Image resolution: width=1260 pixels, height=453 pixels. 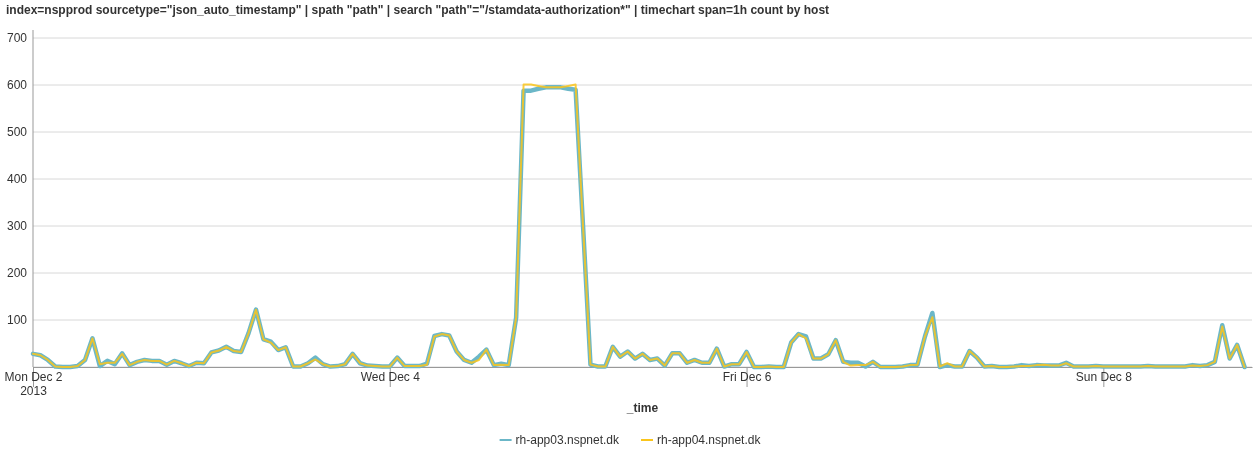 I want to click on y-tick-label: 700, so click(x=17, y=38).